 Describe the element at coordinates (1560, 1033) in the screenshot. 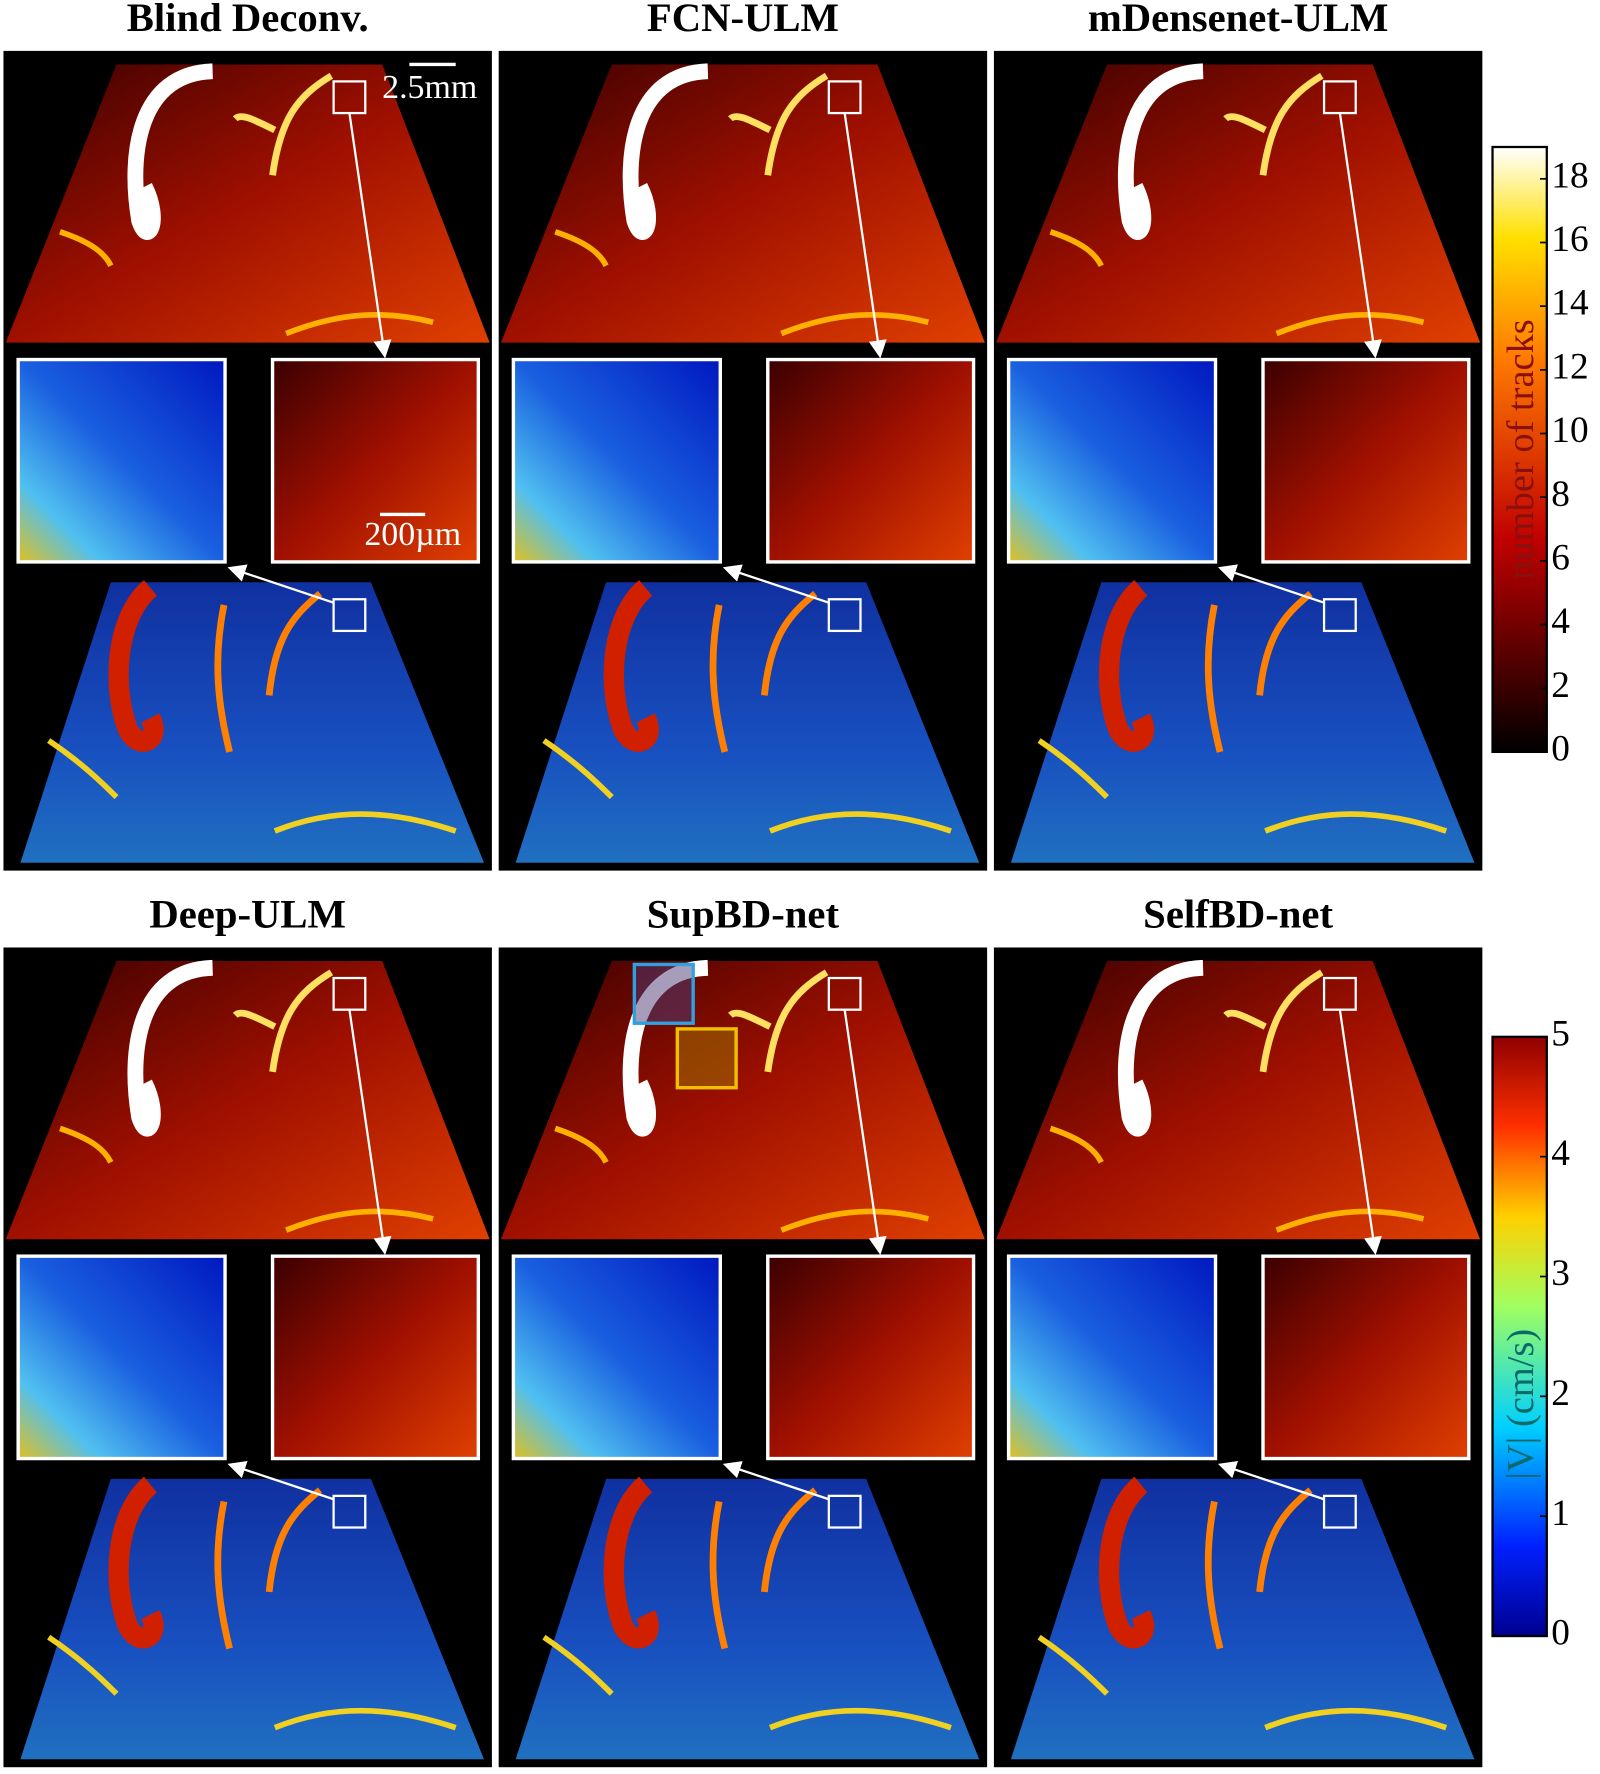

I see `colorbar-tick-label: 5` at that location.